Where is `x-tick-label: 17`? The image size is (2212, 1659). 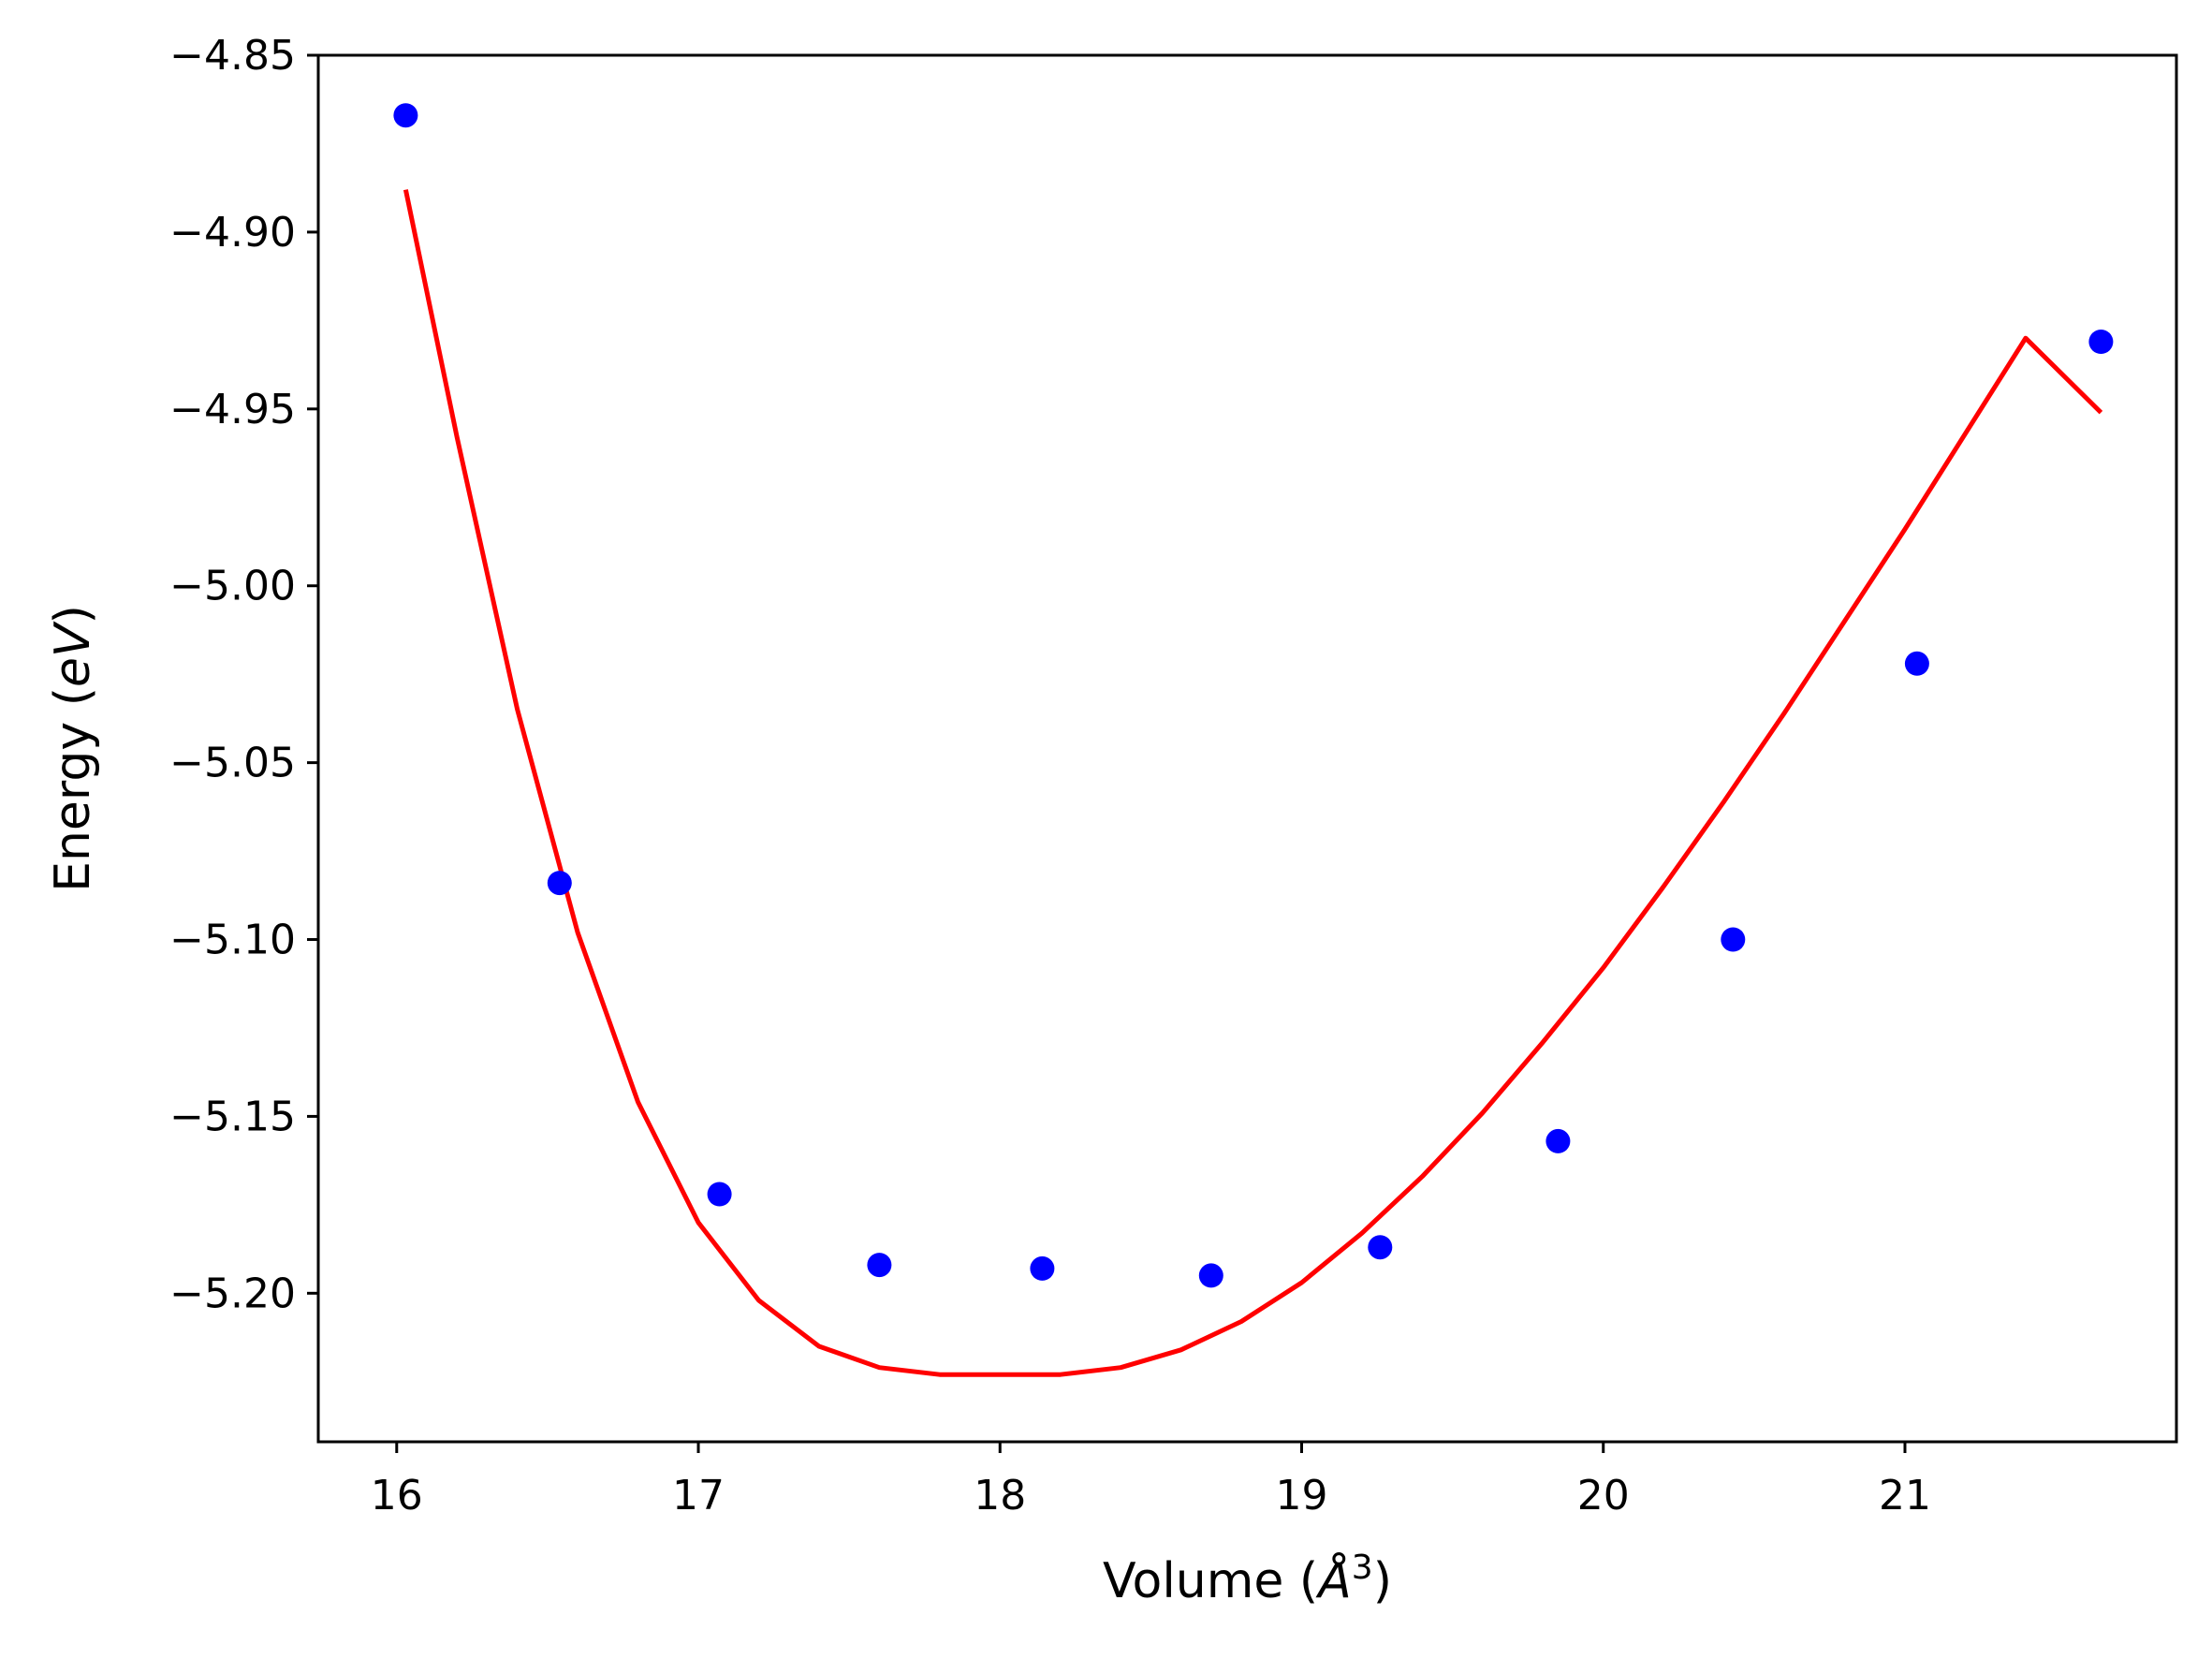
x-tick-label: 17 is located at coordinates (698, 1496).